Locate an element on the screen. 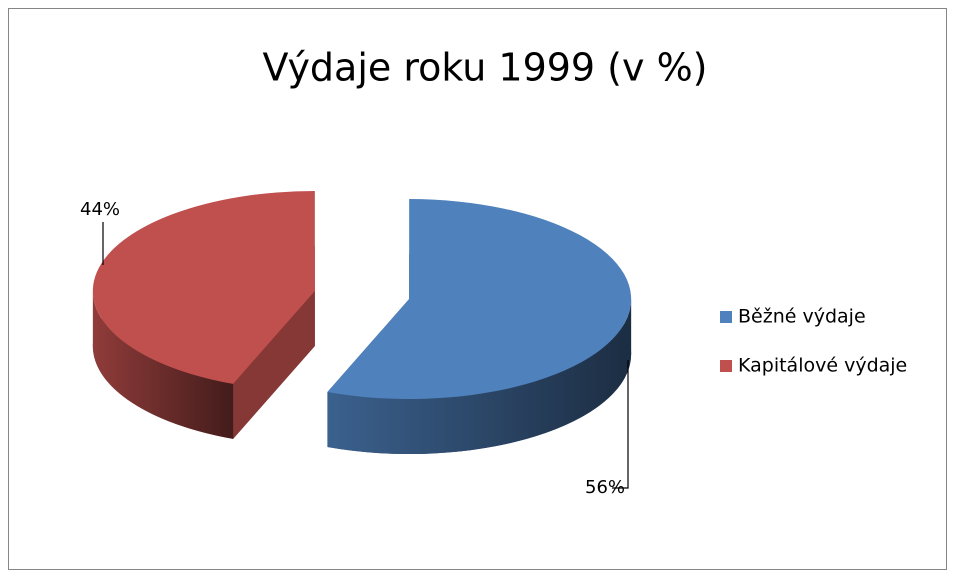  legend-label: Běžné výdaje is located at coordinates (802, 317).